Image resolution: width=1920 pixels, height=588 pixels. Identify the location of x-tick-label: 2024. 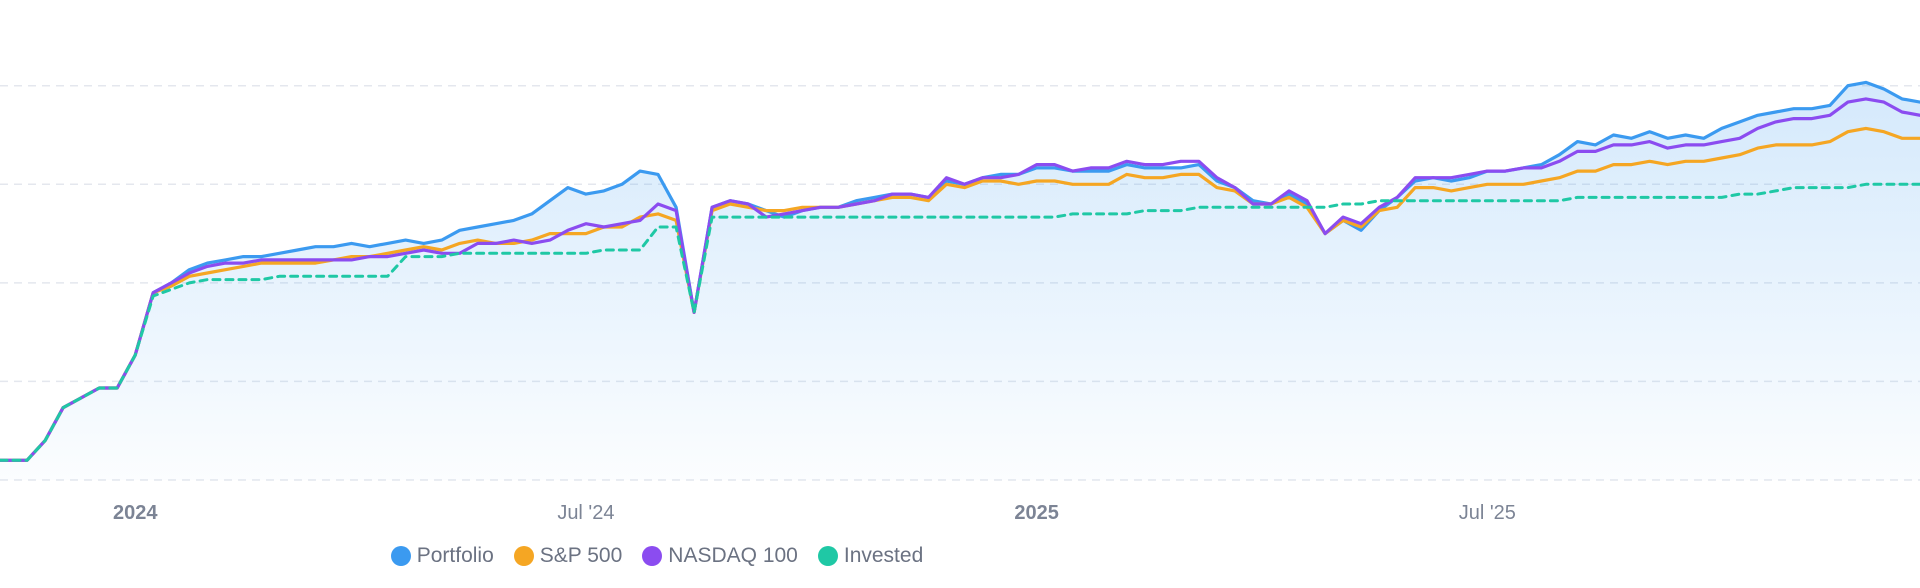
(135, 511).